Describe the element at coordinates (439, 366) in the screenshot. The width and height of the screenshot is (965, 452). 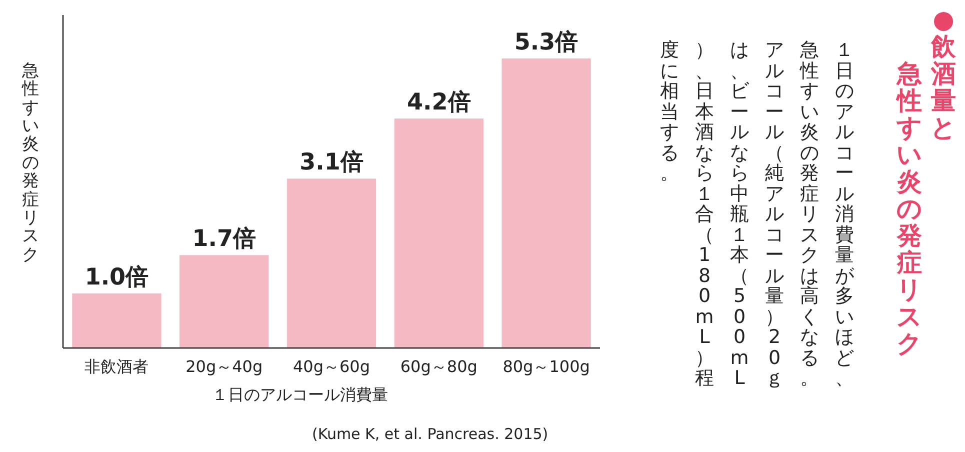
I see `x-tick-label: 60g～80g` at that location.